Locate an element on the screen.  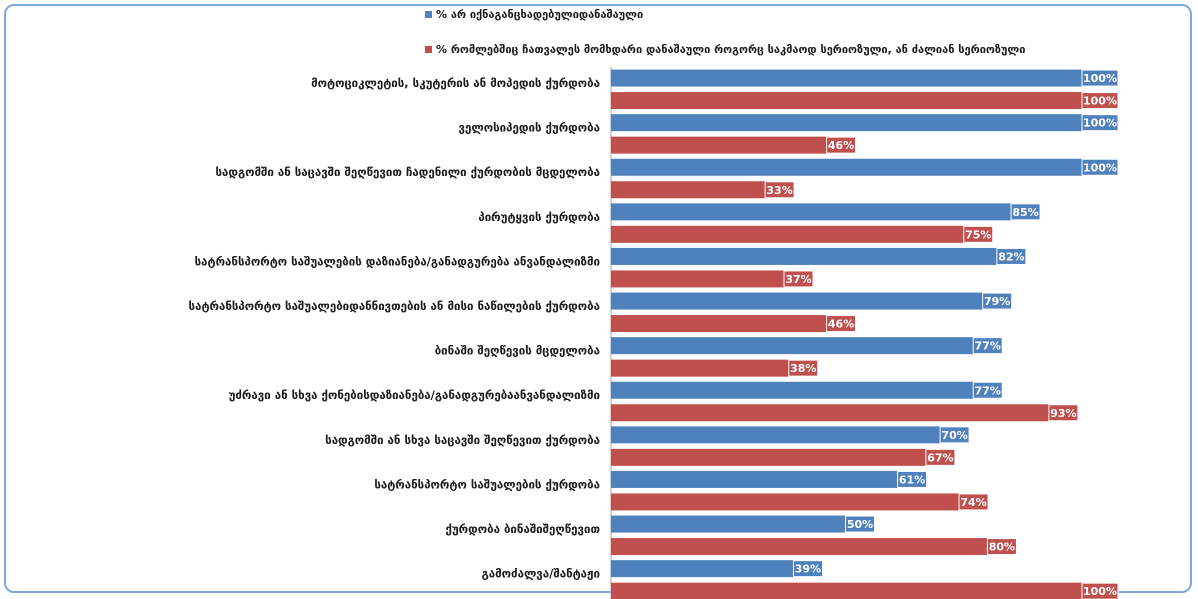
data-label: 79% is located at coordinates (997, 301).